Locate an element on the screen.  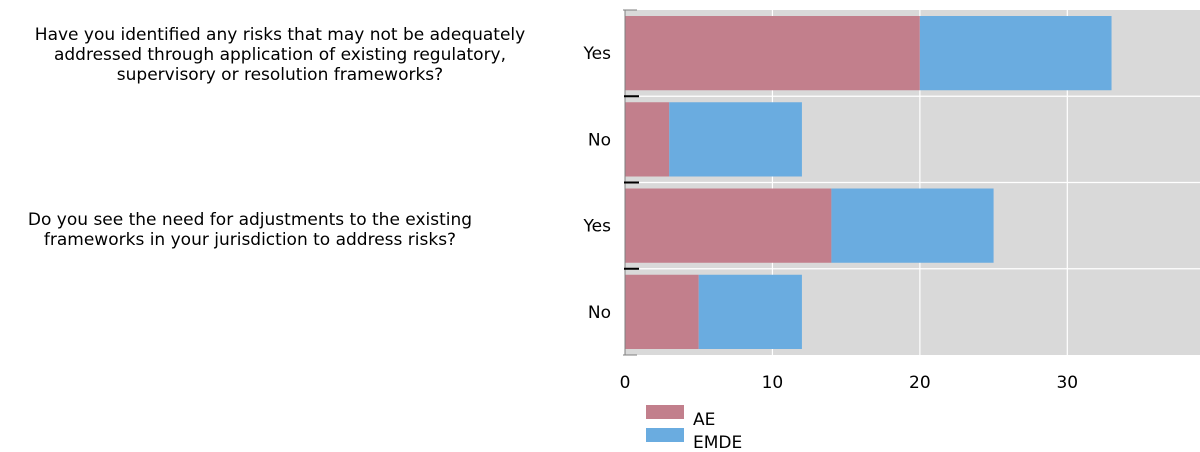
legend: AE EMDE is located at coordinates (694, 428).